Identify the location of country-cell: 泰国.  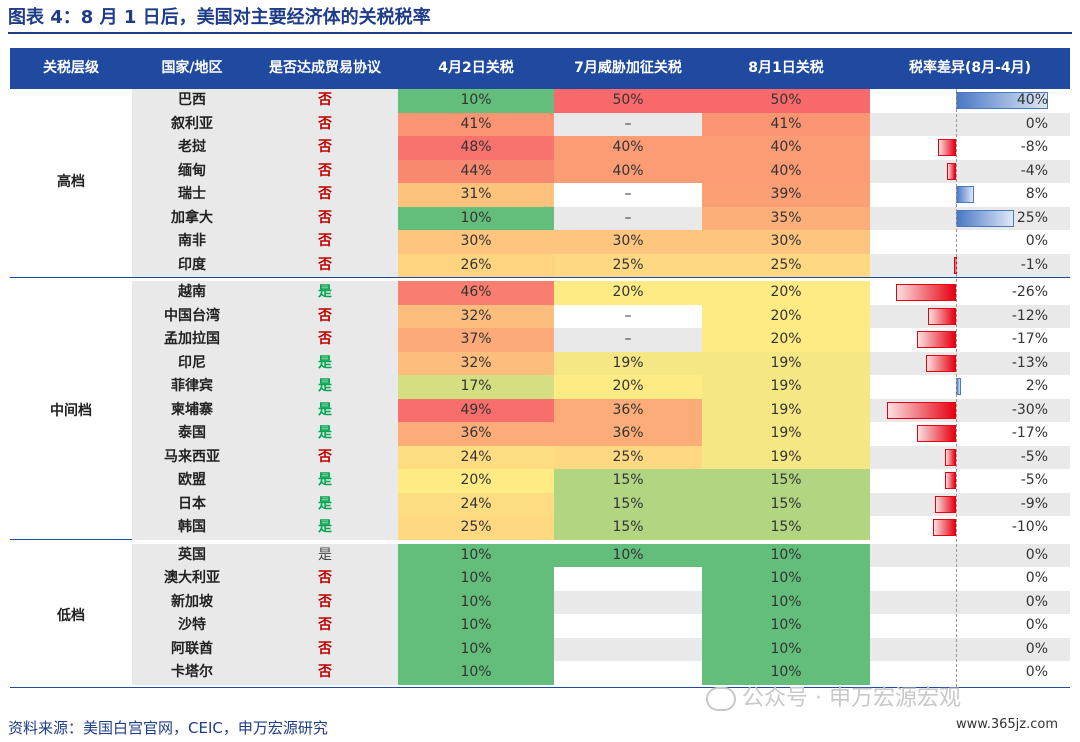
(192, 434).